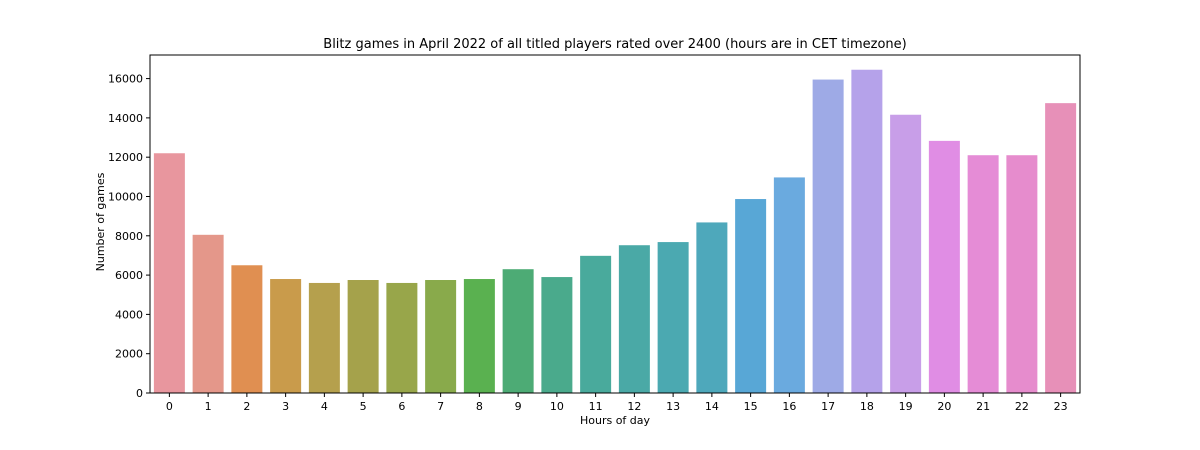  I want to click on x-tick-label: 19, so click(906, 406).